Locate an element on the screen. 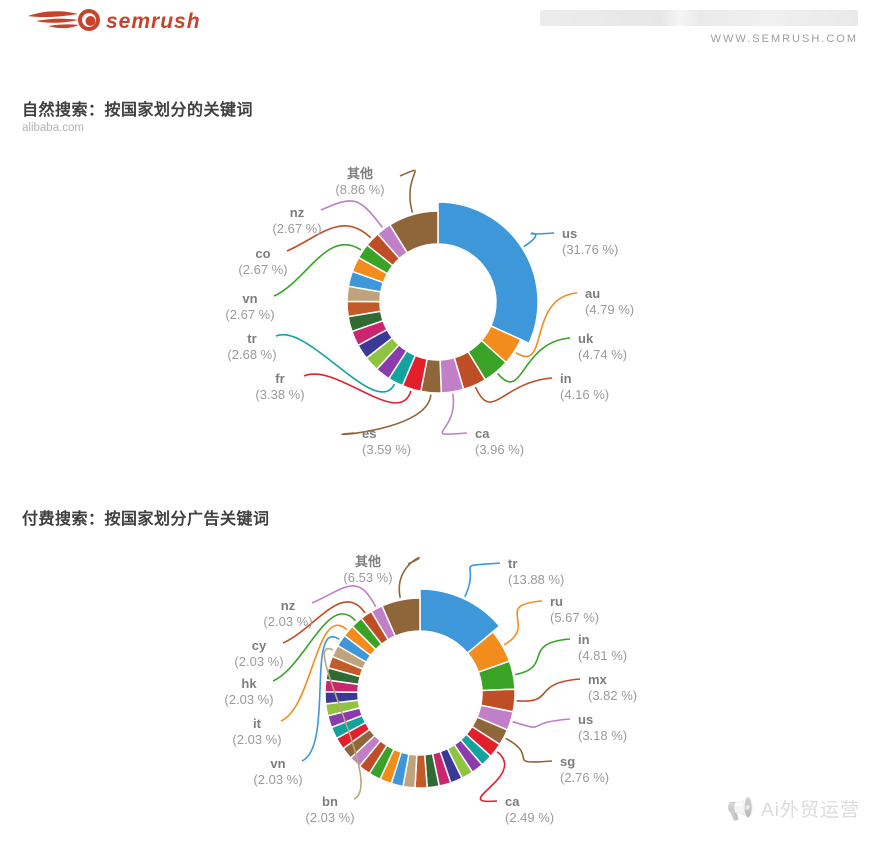  donut-slice-us is located at coordinates (488, 273).